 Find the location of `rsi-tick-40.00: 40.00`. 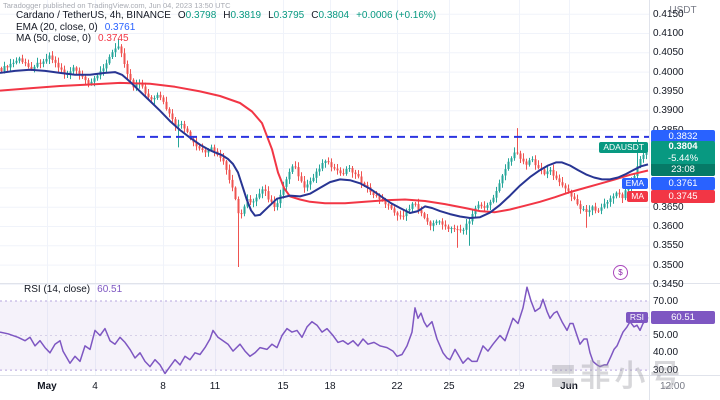

rsi-tick-40.00: 40.00 is located at coordinates (666, 353).